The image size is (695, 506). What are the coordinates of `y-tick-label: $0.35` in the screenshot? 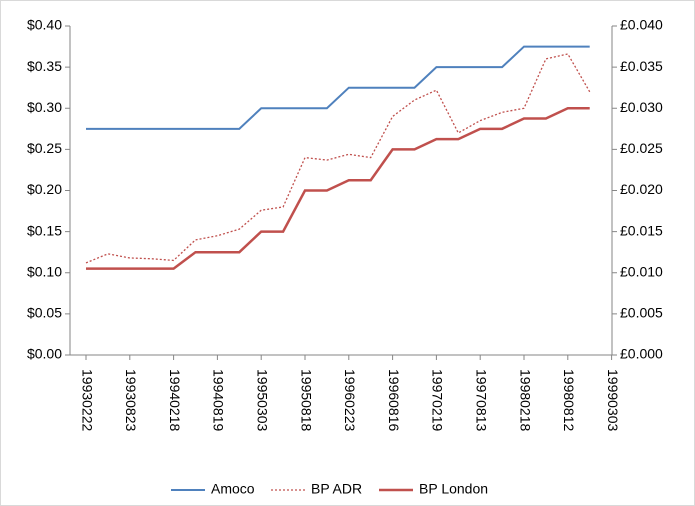 It's located at (44, 66).